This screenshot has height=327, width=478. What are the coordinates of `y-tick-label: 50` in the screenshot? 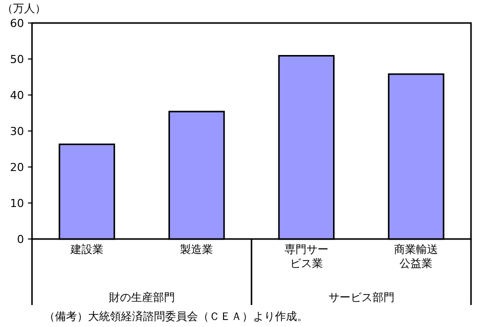 It's located at (17, 59).